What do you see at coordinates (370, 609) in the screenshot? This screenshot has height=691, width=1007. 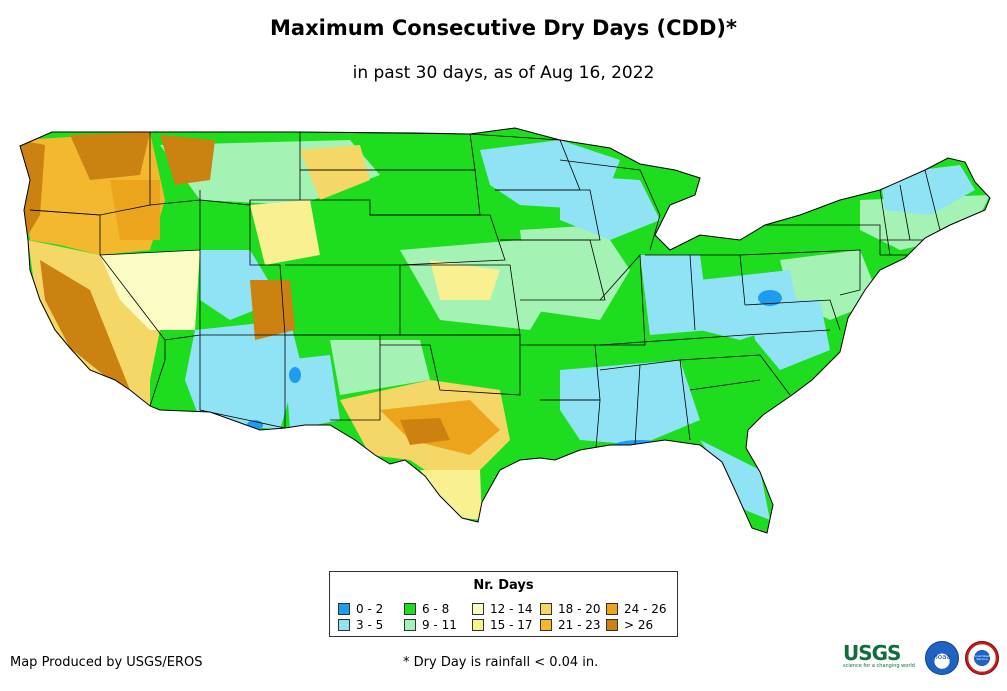 I see `legend-label: 0 - 2` at bounding box center [370, 609].